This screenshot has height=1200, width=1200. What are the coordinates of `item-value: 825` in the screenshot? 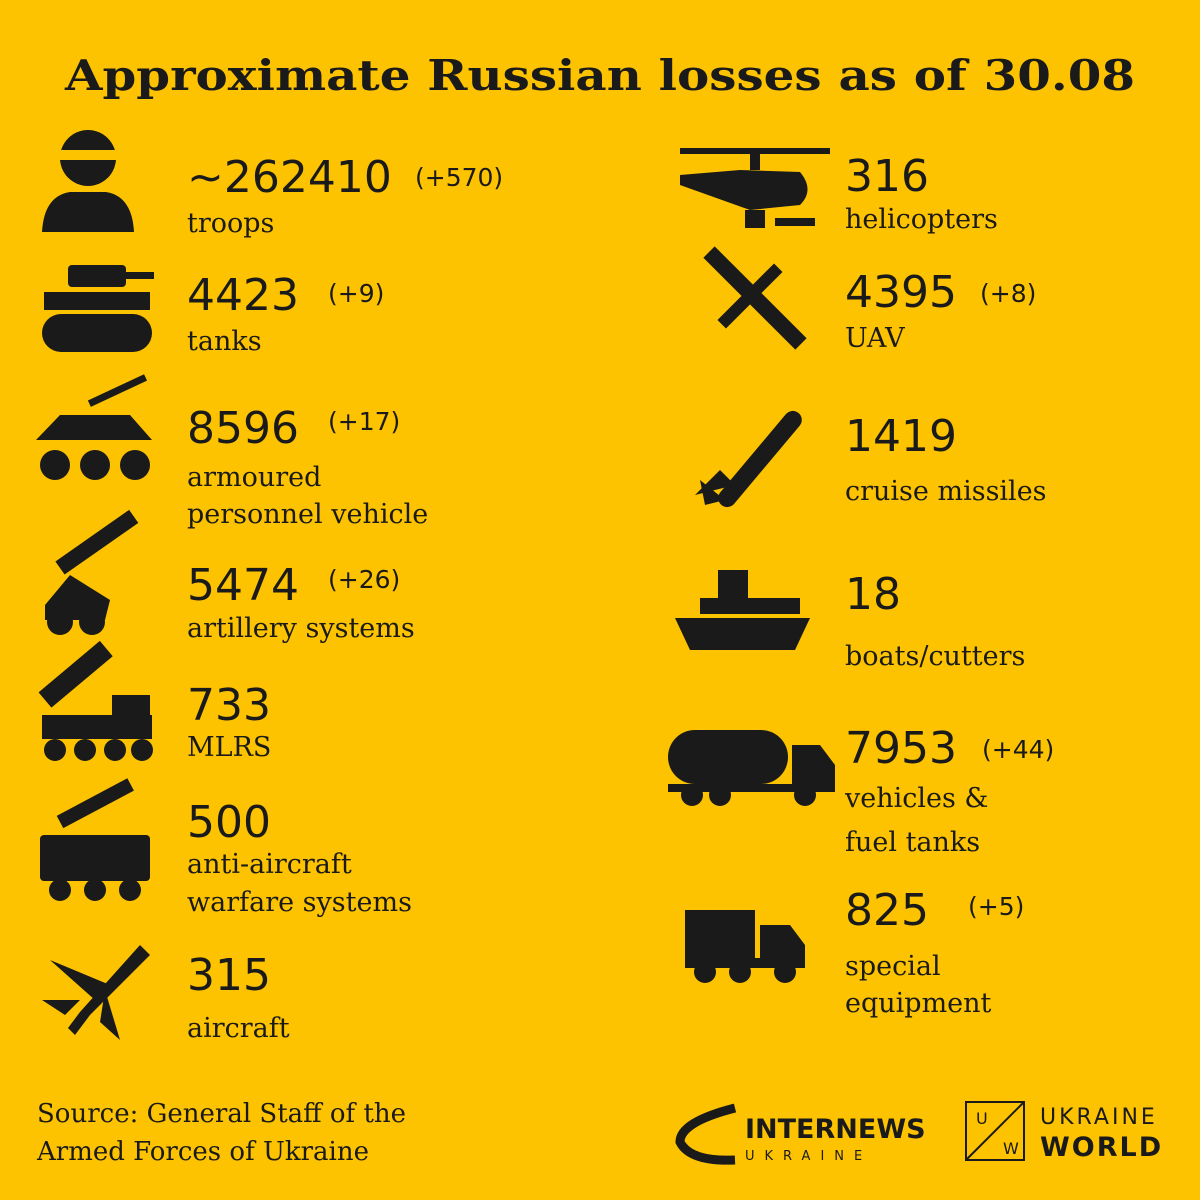 It's located at (887, 910).